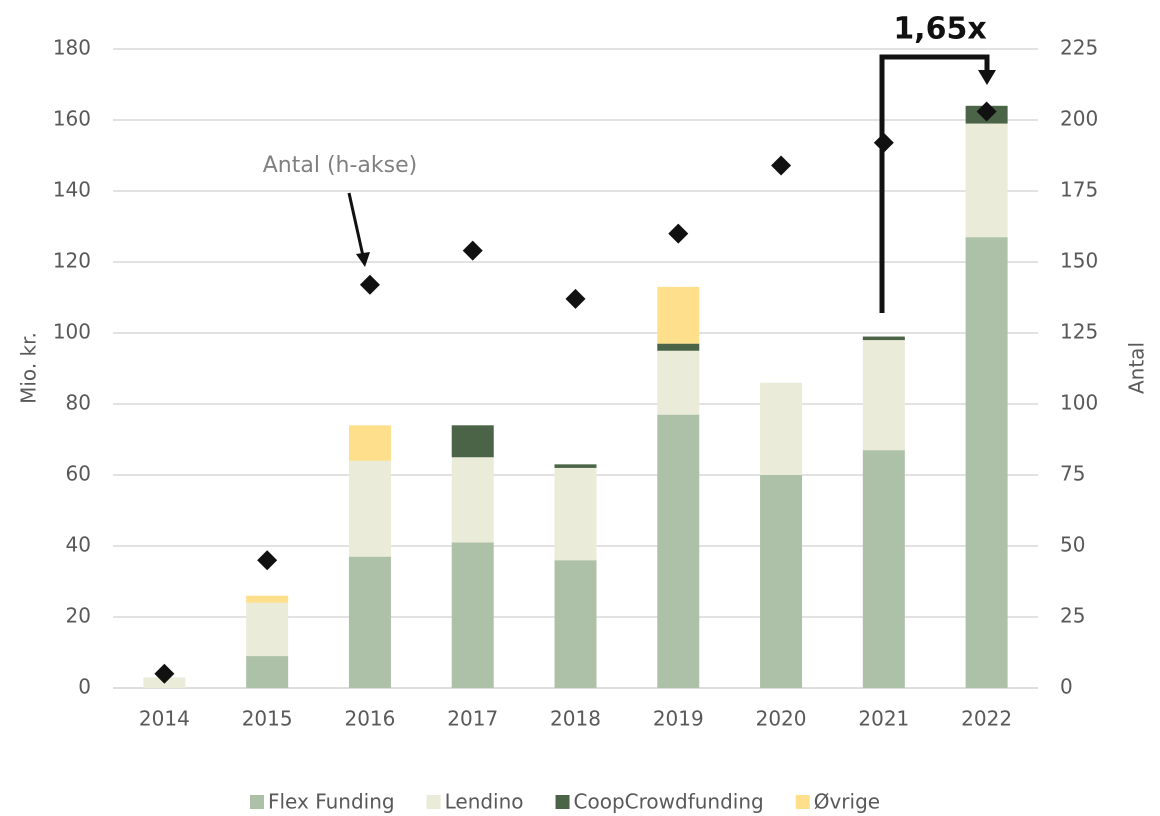 The width and height of the screenshot is (1160, 816). Describe the element at coordinates (1079, 48) in the screenshot. I see `y2-tick-label: 225` at that location.